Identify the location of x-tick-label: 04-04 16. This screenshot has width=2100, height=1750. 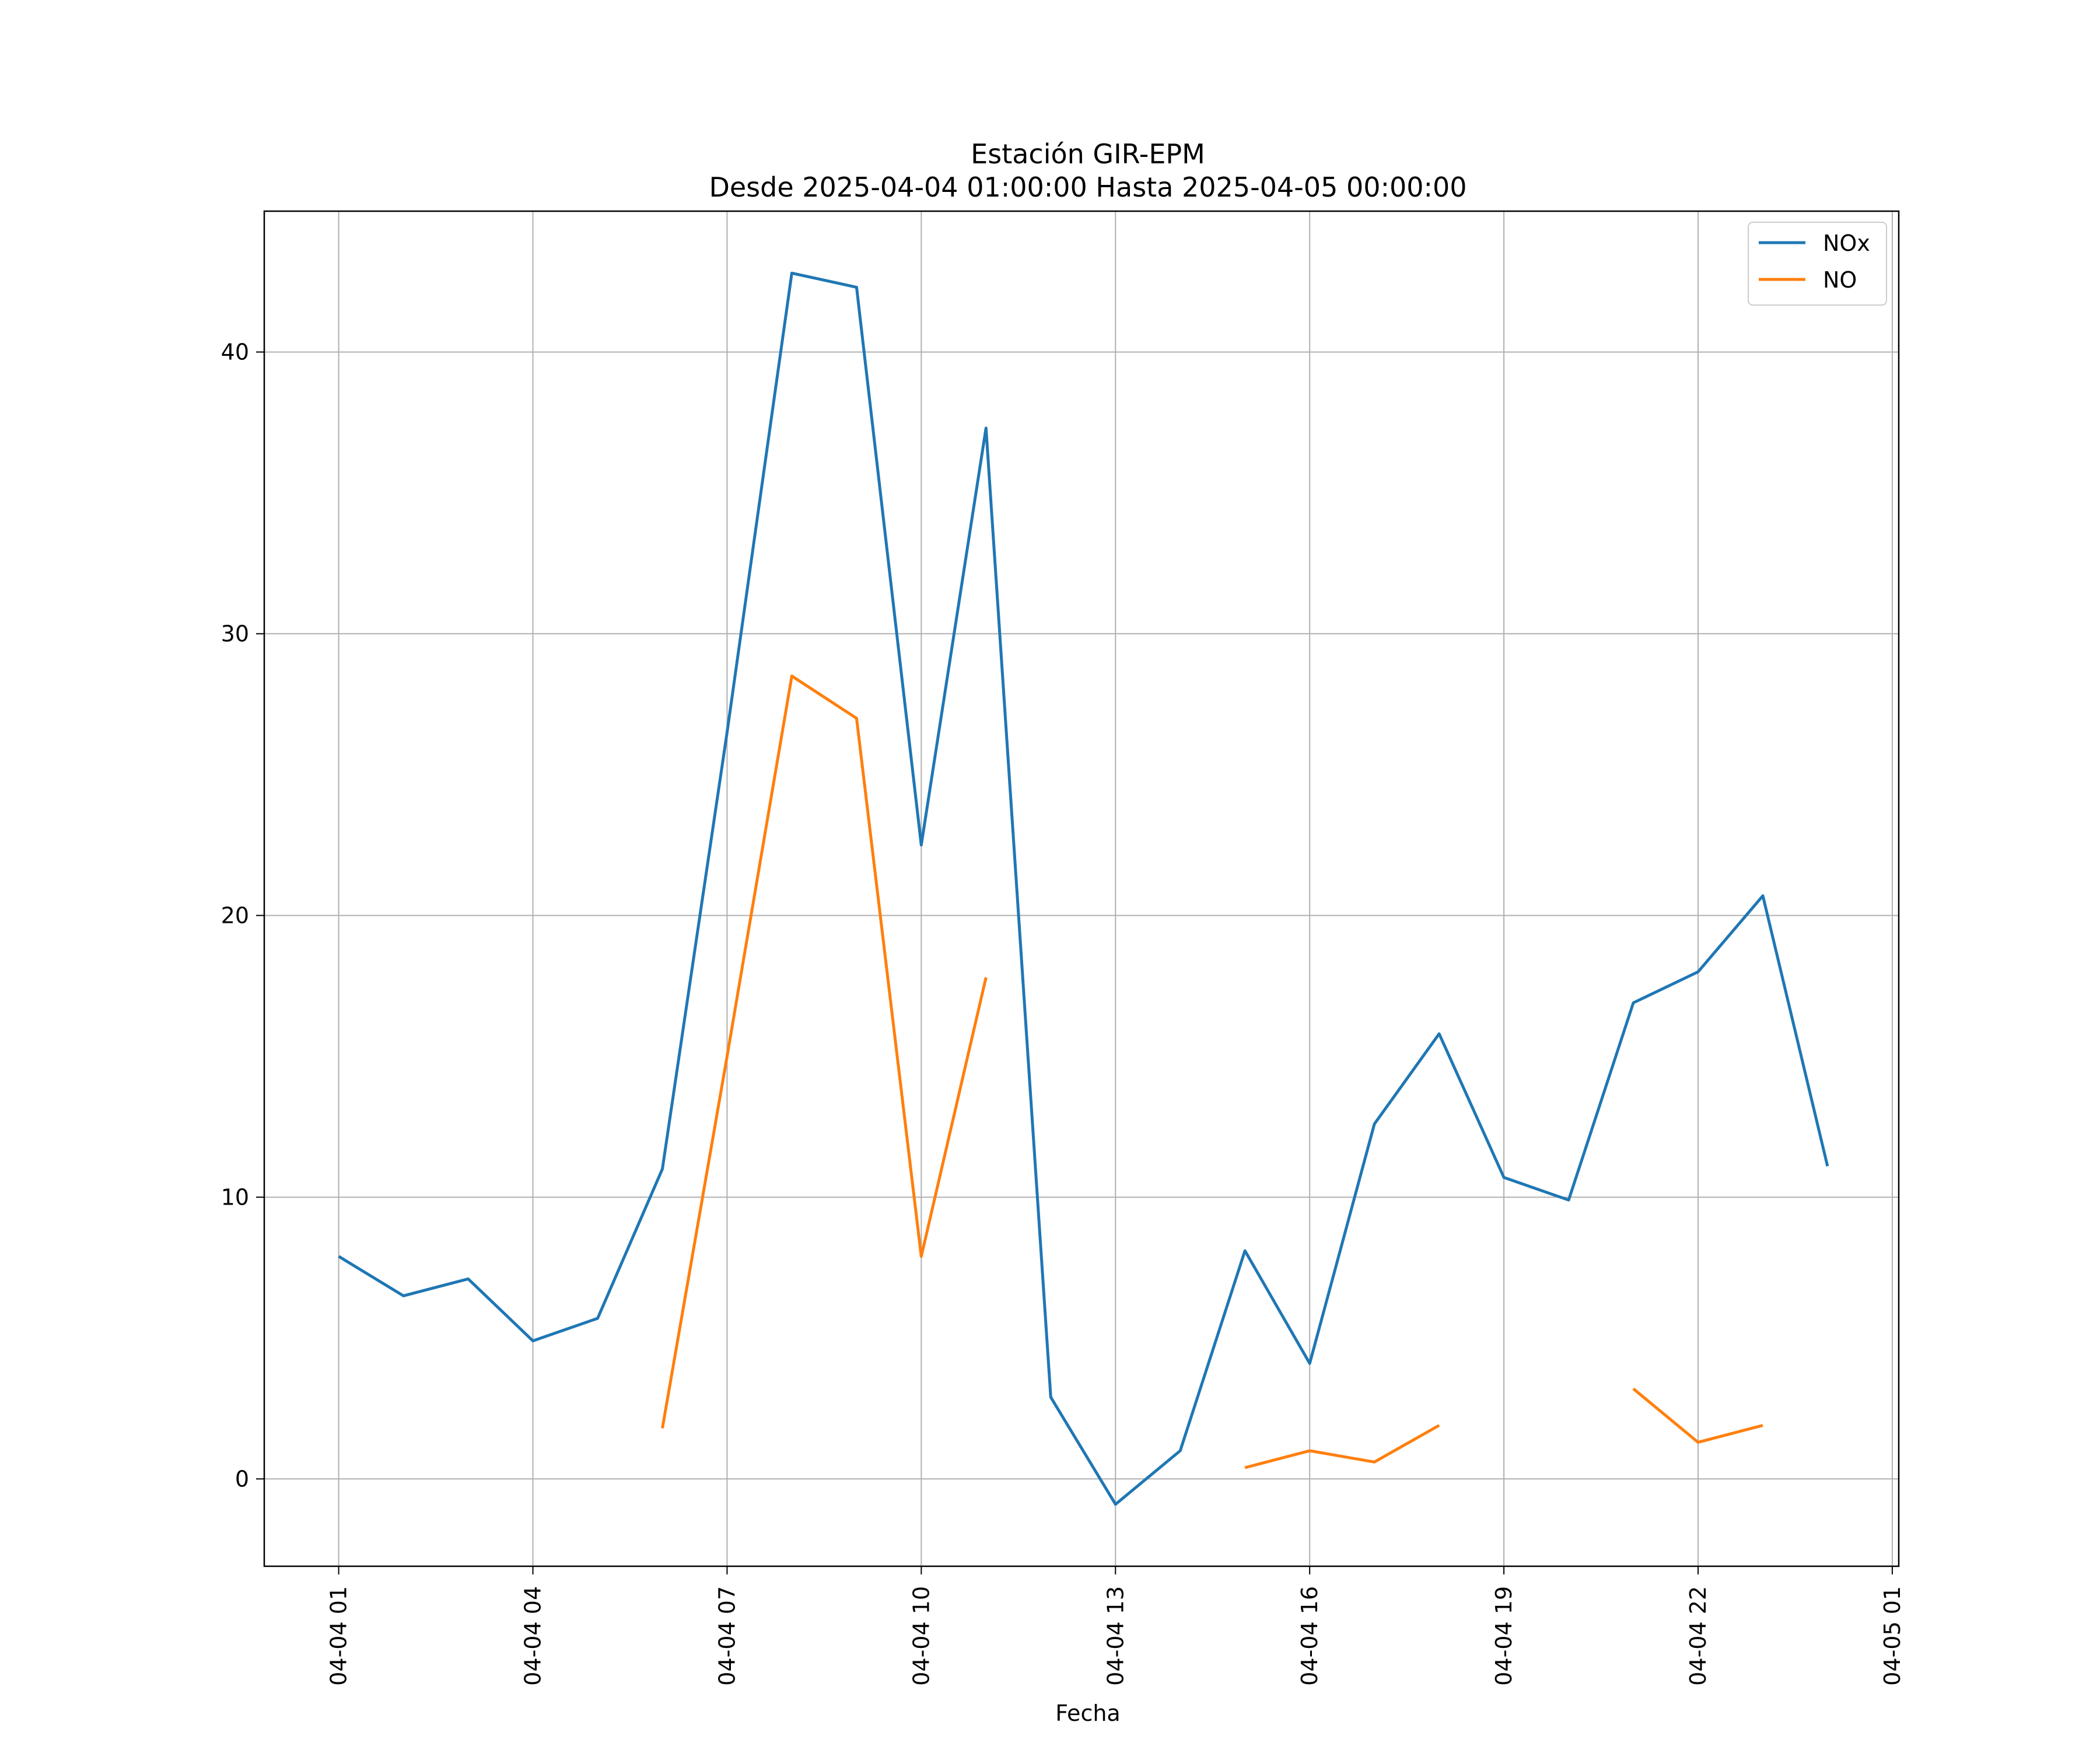
(1309, 1636).